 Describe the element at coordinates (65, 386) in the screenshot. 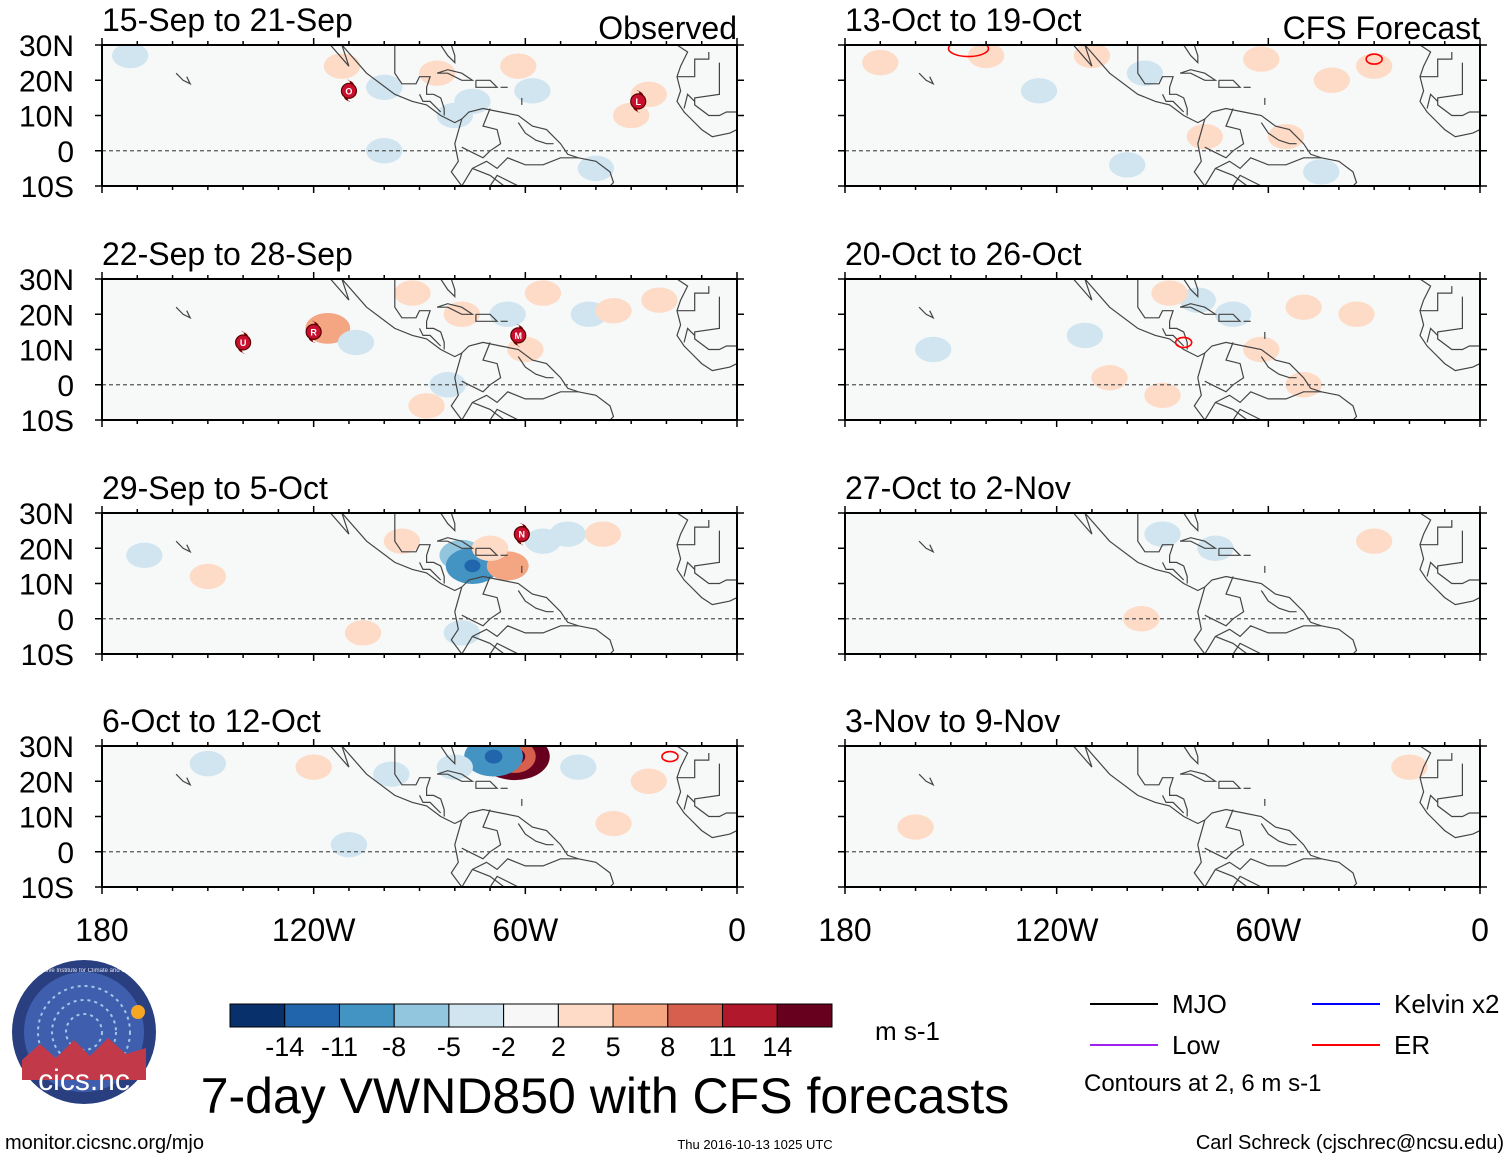

I see `y-tick-label: 0` at that location.